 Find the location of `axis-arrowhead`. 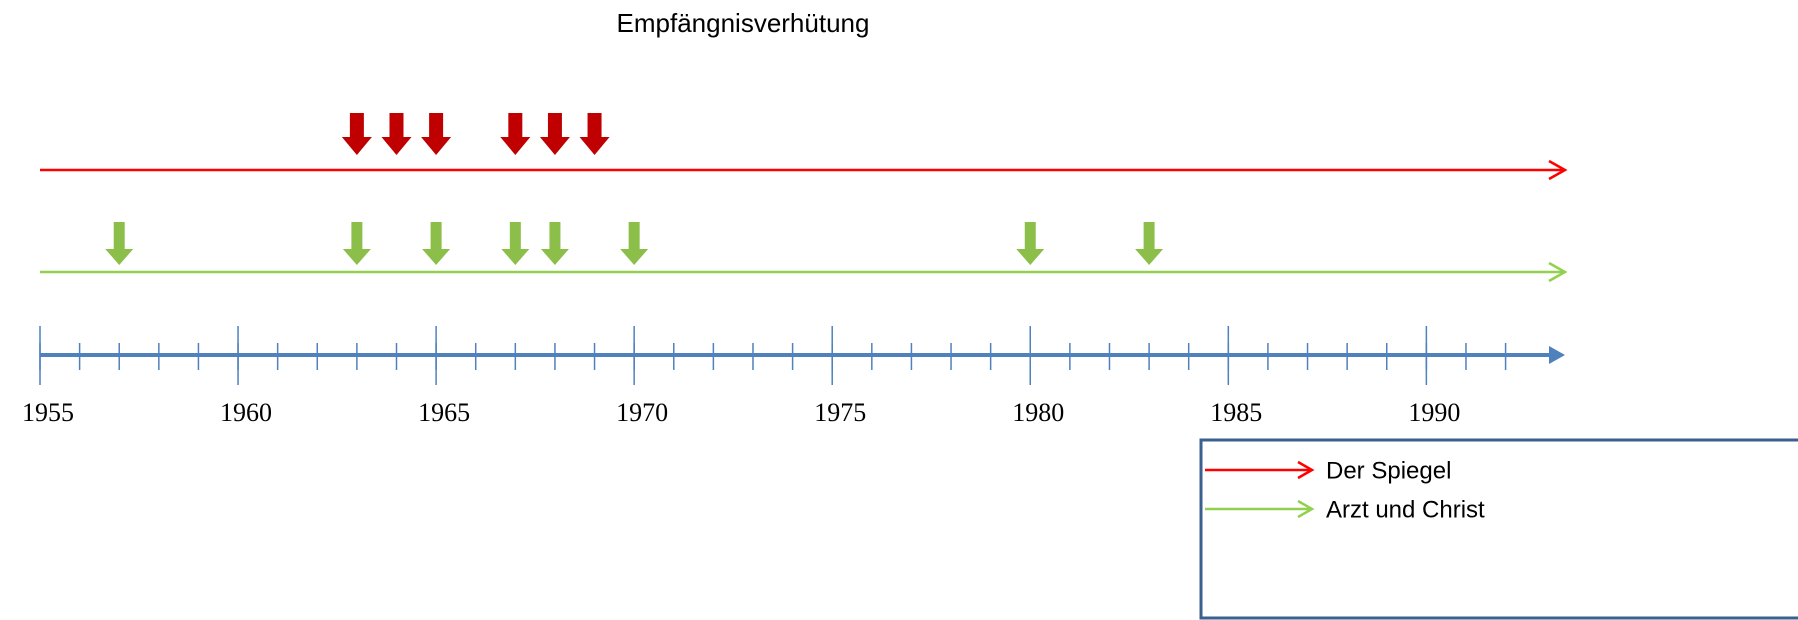

axis-arrowhead is located at coordinates (1557, 355).